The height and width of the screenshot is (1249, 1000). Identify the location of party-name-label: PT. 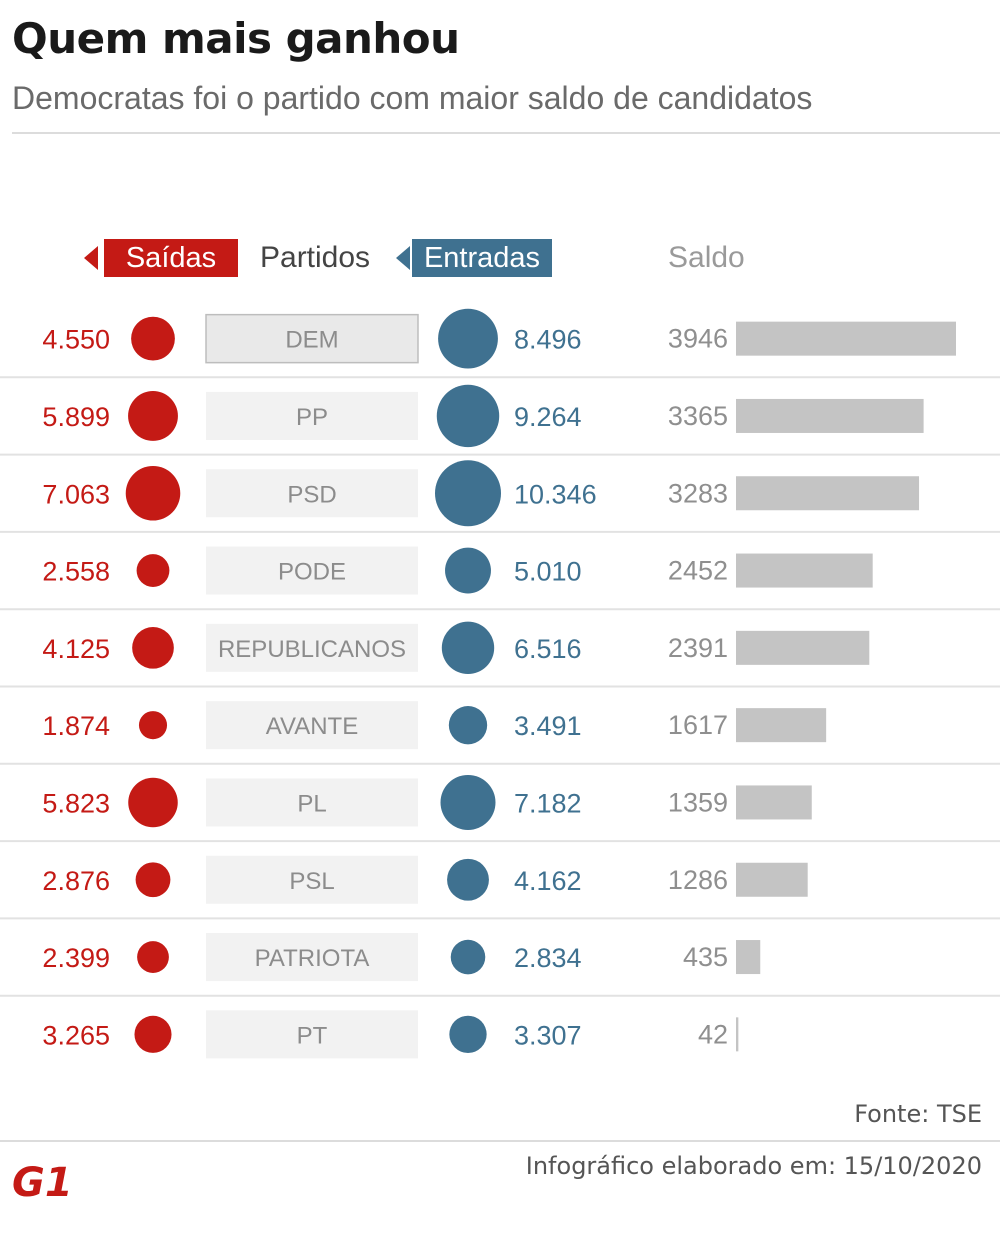
(312, 1035).